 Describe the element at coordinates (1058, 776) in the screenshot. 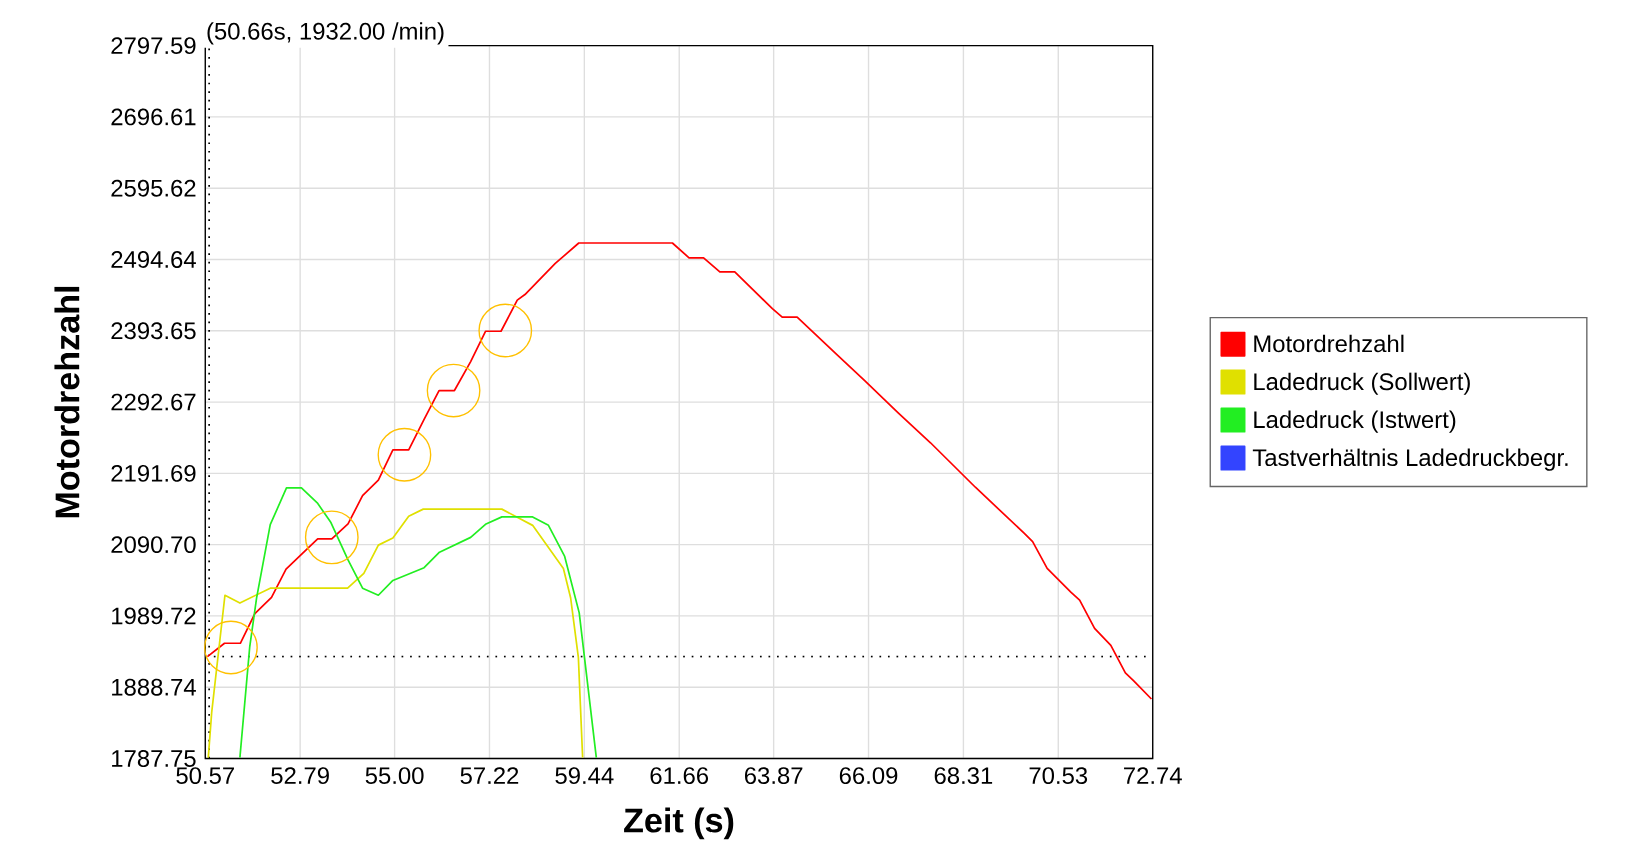

I see `x-tick-label: 70.53` at that location.